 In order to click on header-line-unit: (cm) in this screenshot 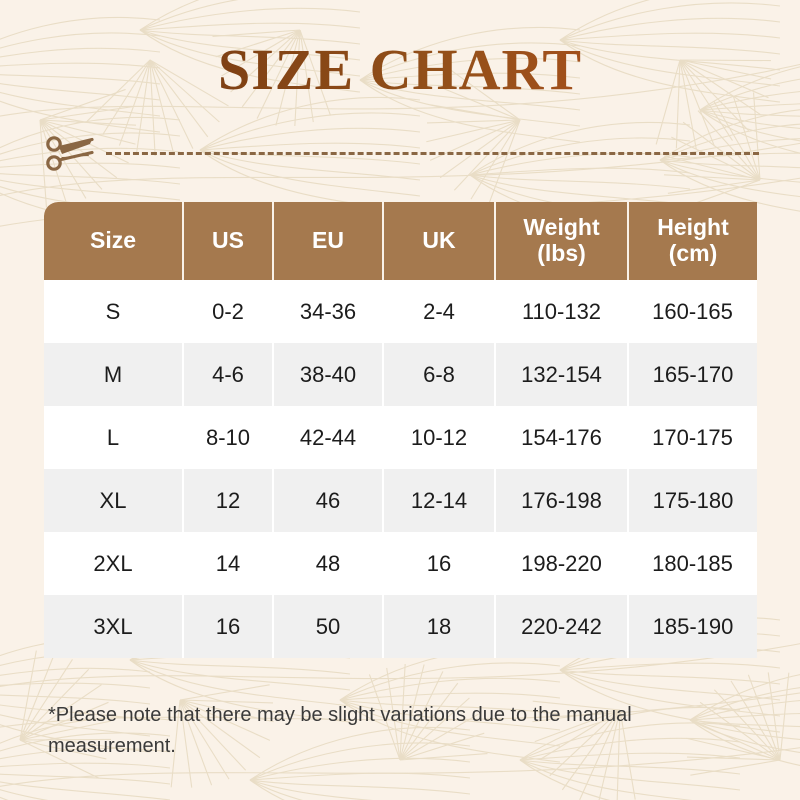, I will do `click(693, 253)`.